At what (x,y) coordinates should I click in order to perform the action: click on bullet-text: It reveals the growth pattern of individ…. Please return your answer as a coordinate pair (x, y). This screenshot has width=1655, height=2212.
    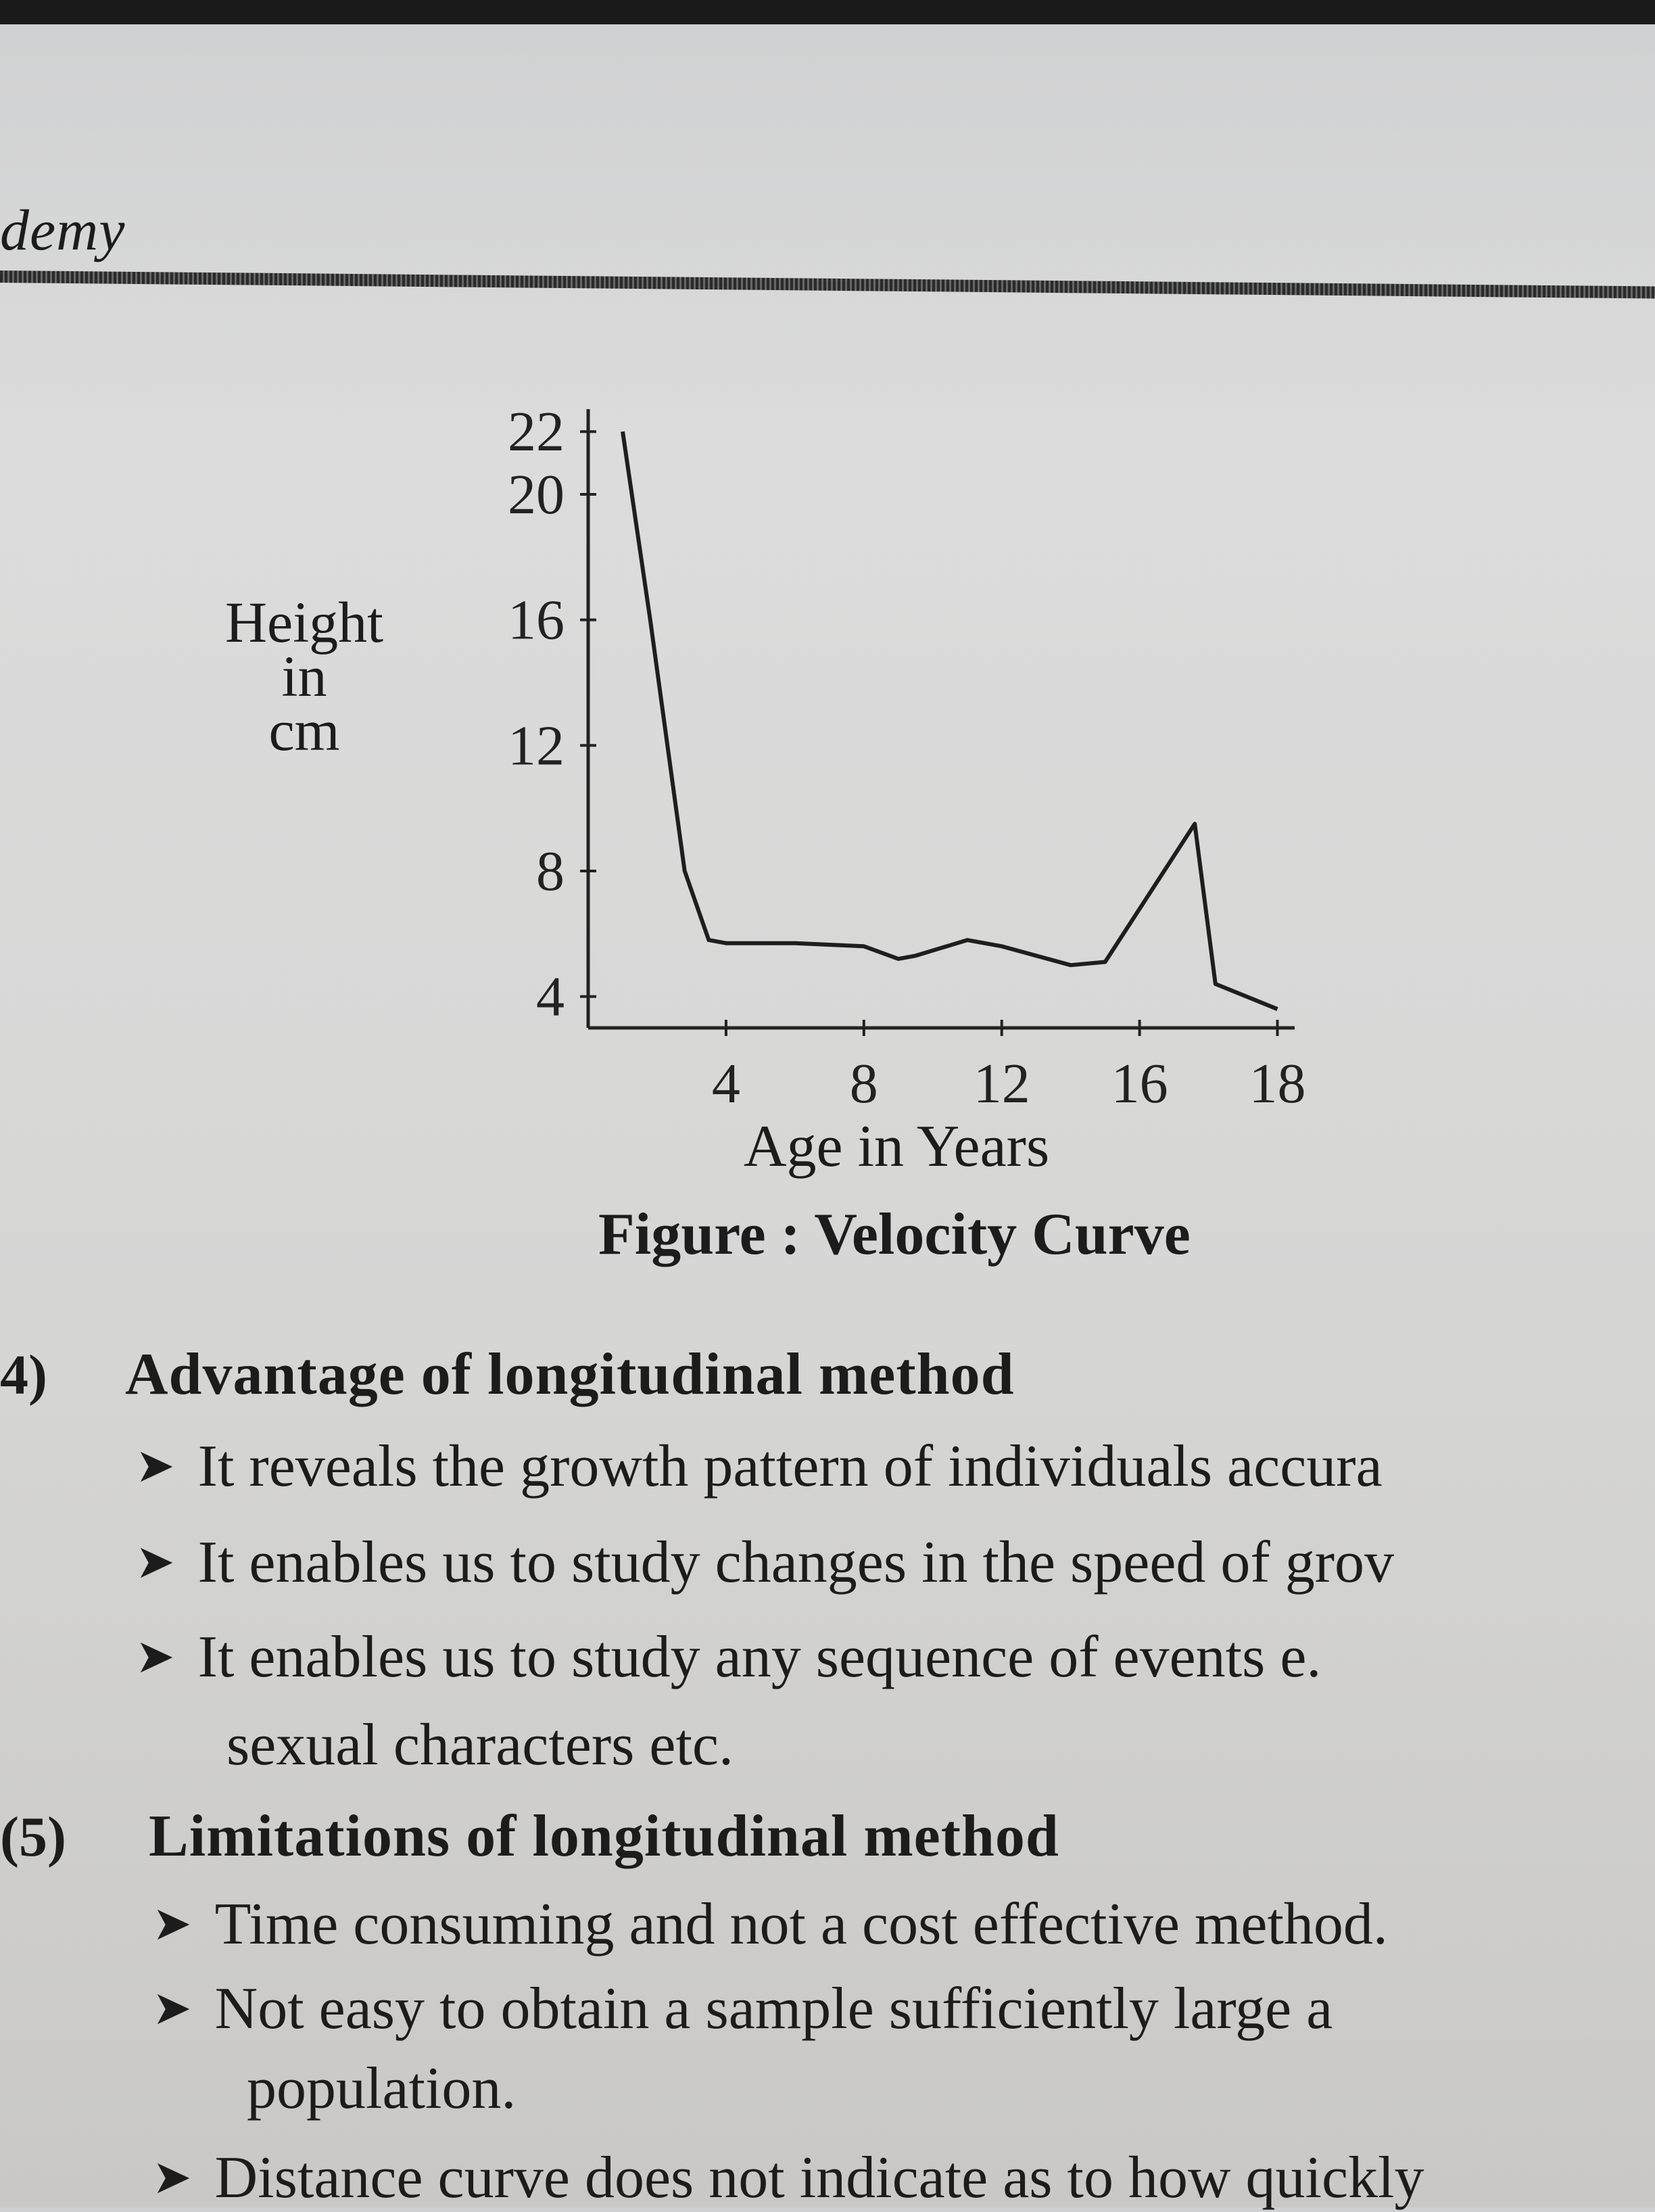
    Looking at the image, I should click on (790, 1466).